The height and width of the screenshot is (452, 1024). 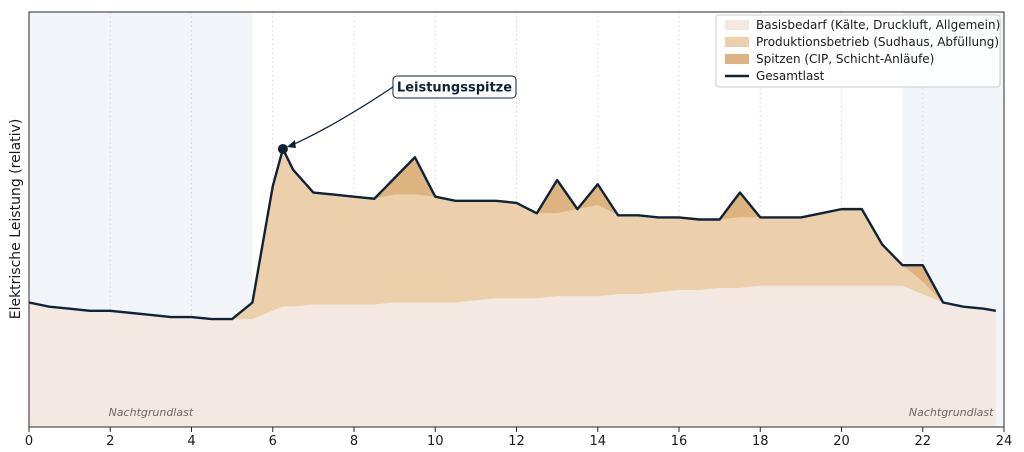 I want to click on night-label-1: Nachtgrundlast, so click(x=951, y=412).